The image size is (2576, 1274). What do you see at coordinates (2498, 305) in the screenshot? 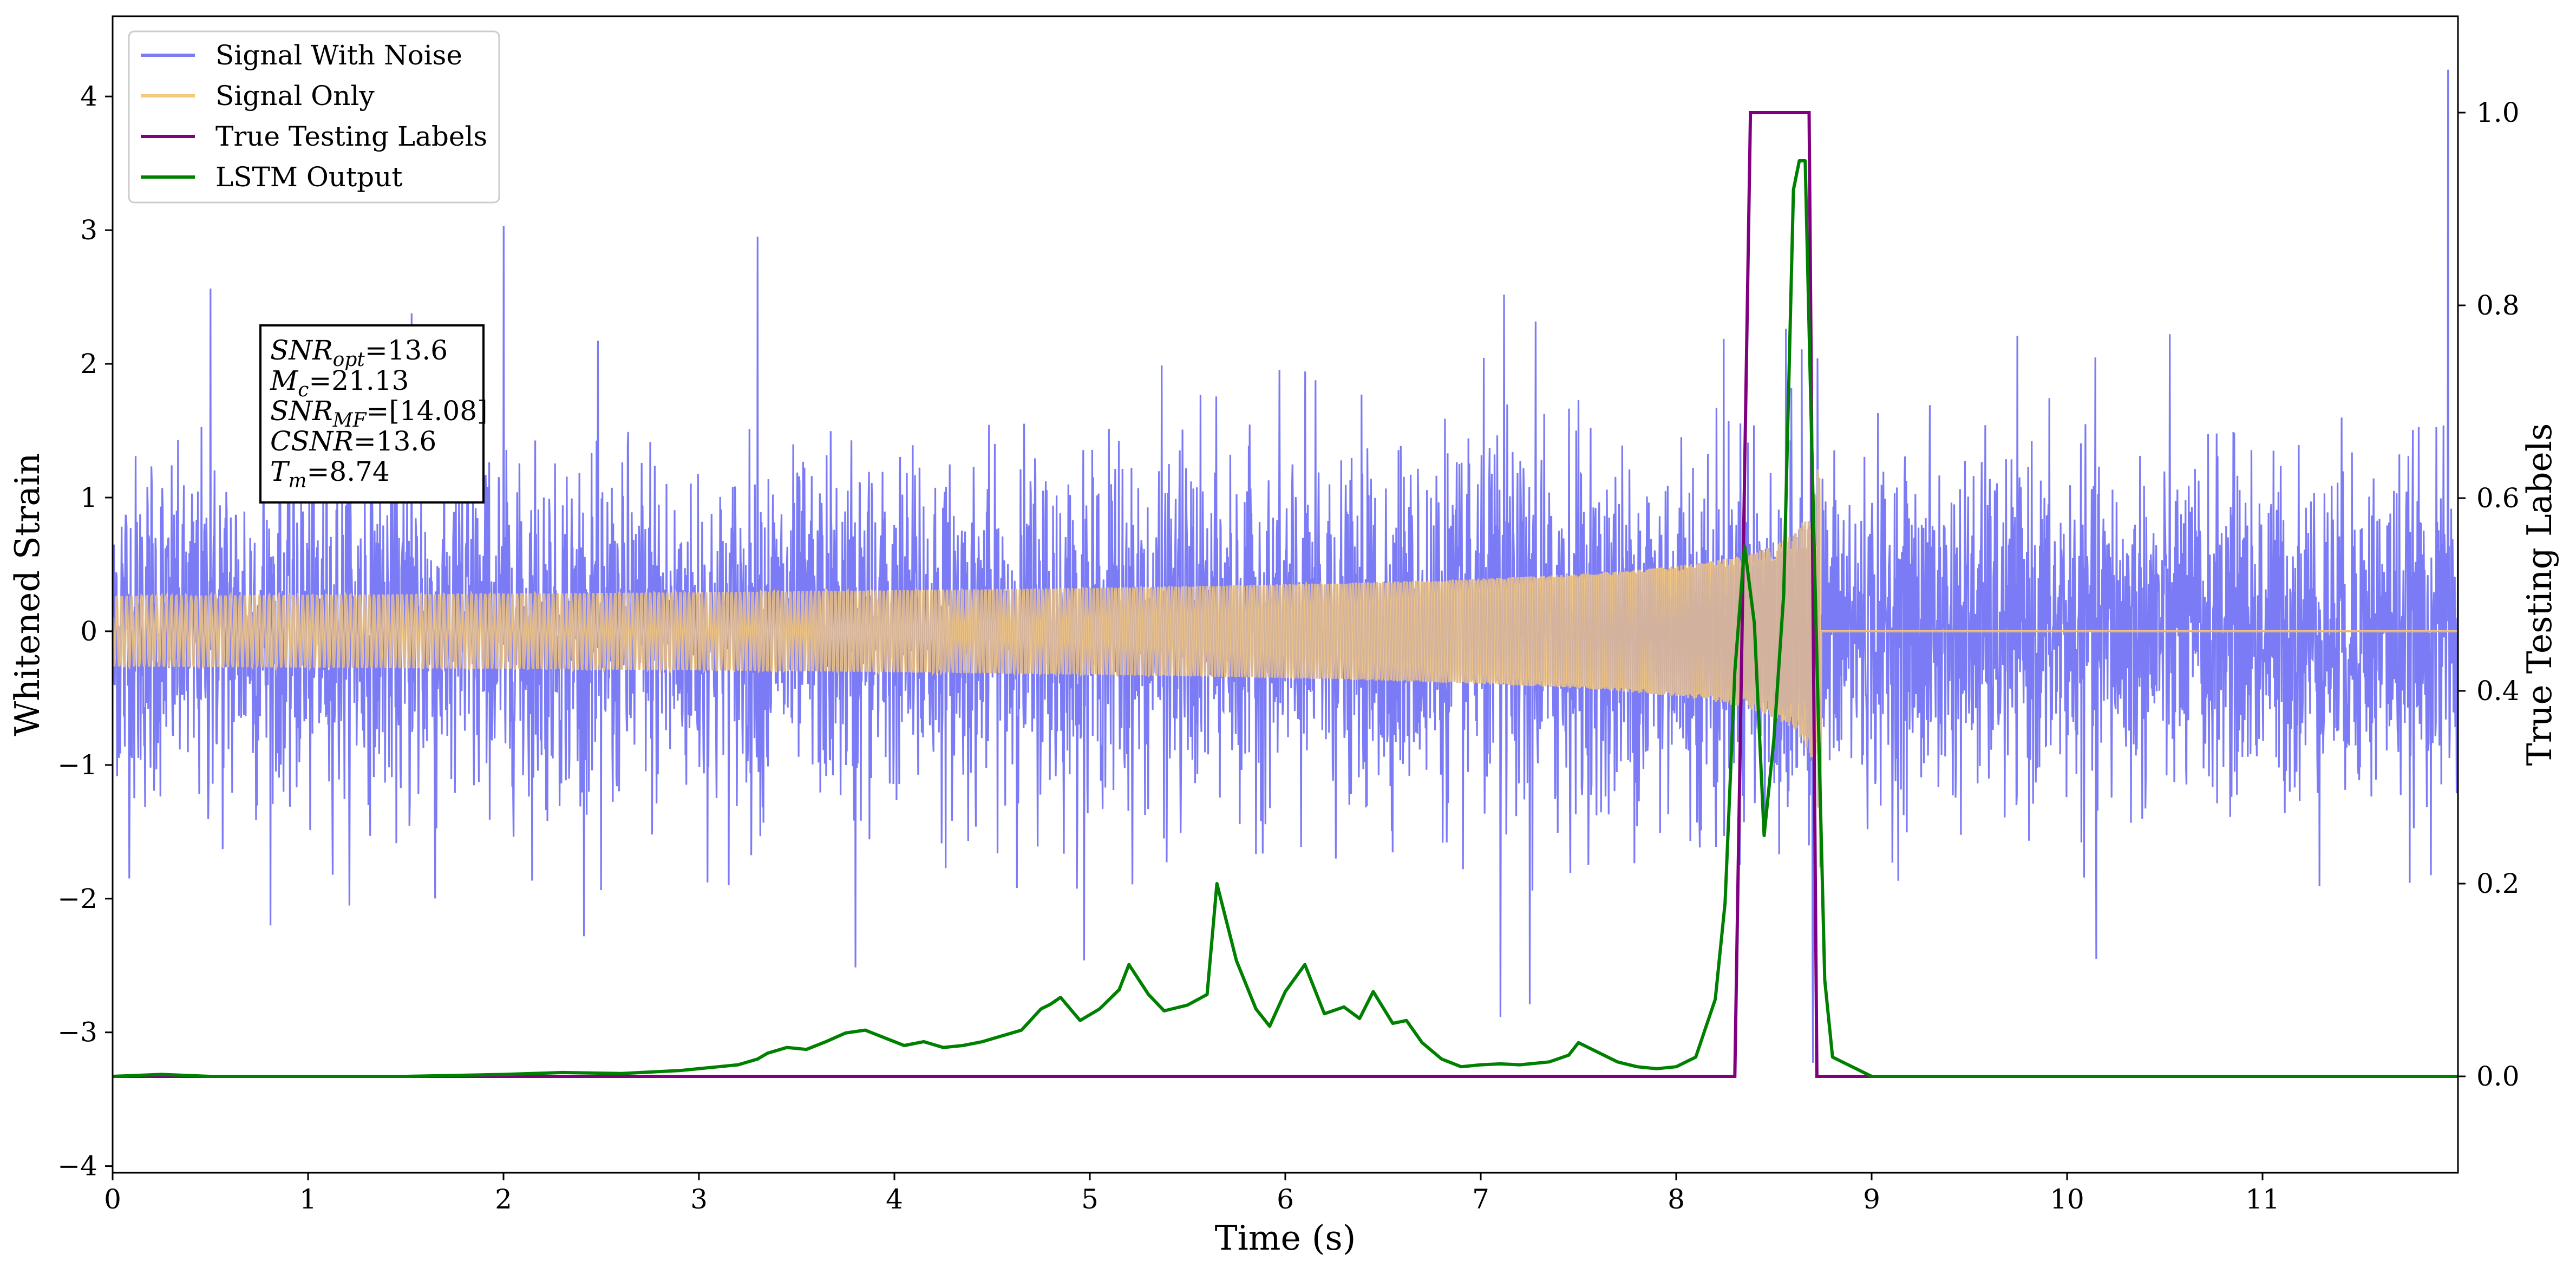
I see `y2-tick-label: 0.8` at bounding box center [2498, 305].